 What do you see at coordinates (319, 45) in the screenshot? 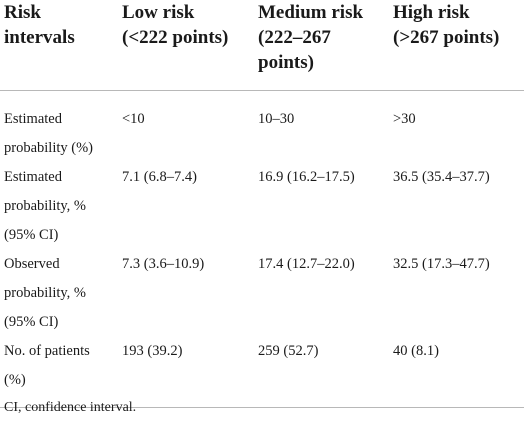
I see `header-medium-risk: Medium risk (222–267 points)` at bounding box center [319, 45].